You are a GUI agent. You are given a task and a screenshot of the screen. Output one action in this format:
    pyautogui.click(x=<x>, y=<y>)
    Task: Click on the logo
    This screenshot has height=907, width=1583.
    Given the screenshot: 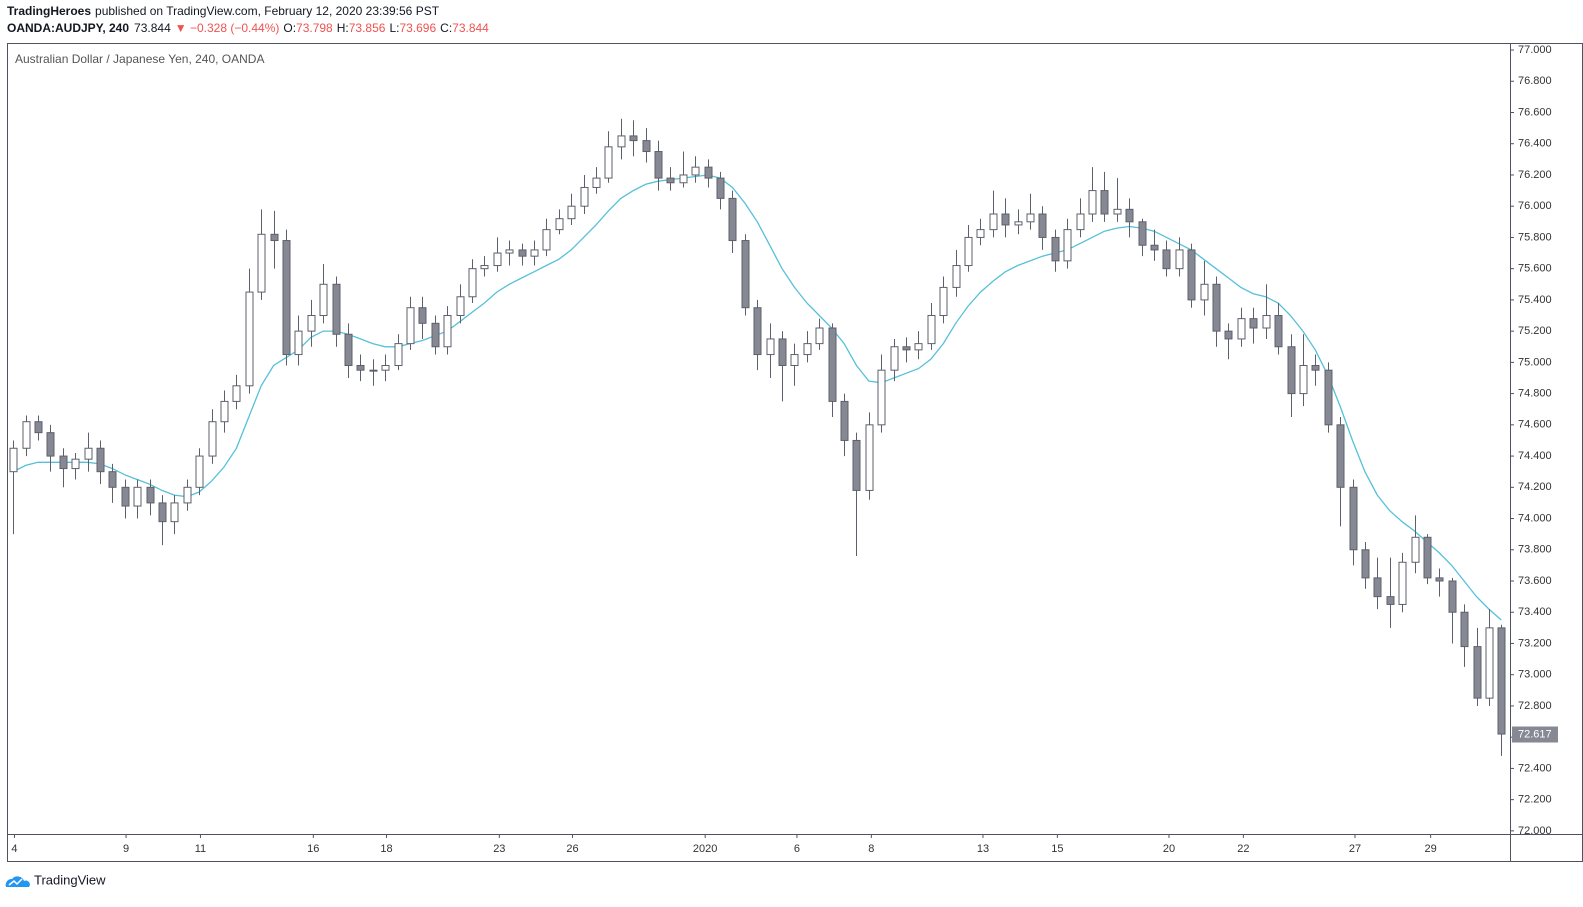 What is the action you would take?
    pyautogui.click(x=17, y=881)
    